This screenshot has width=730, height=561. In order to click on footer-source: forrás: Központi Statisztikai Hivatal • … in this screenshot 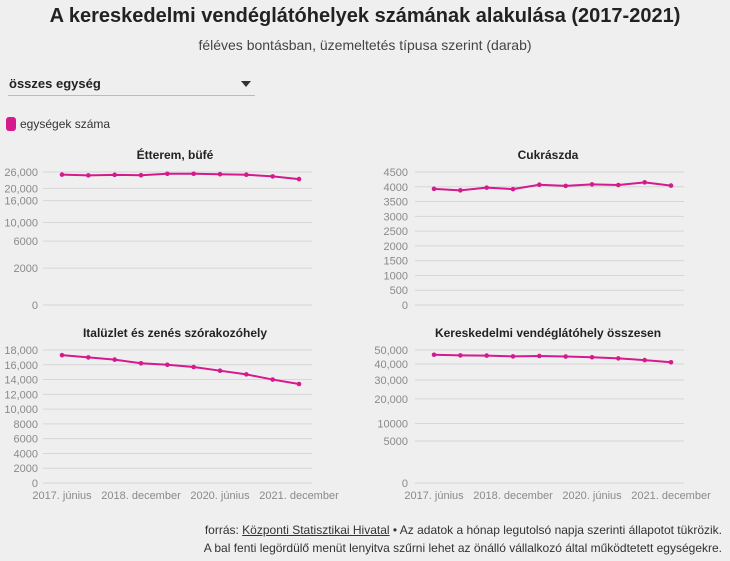, I will do `click(365, 530)`.